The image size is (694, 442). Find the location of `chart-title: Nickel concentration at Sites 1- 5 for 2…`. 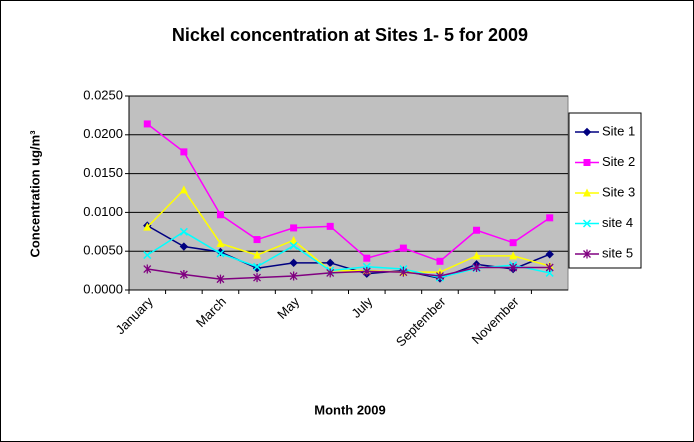

chart-title: Nickel concentration at Sites 1- 5 for 2… is located at coordinates (350, 35).